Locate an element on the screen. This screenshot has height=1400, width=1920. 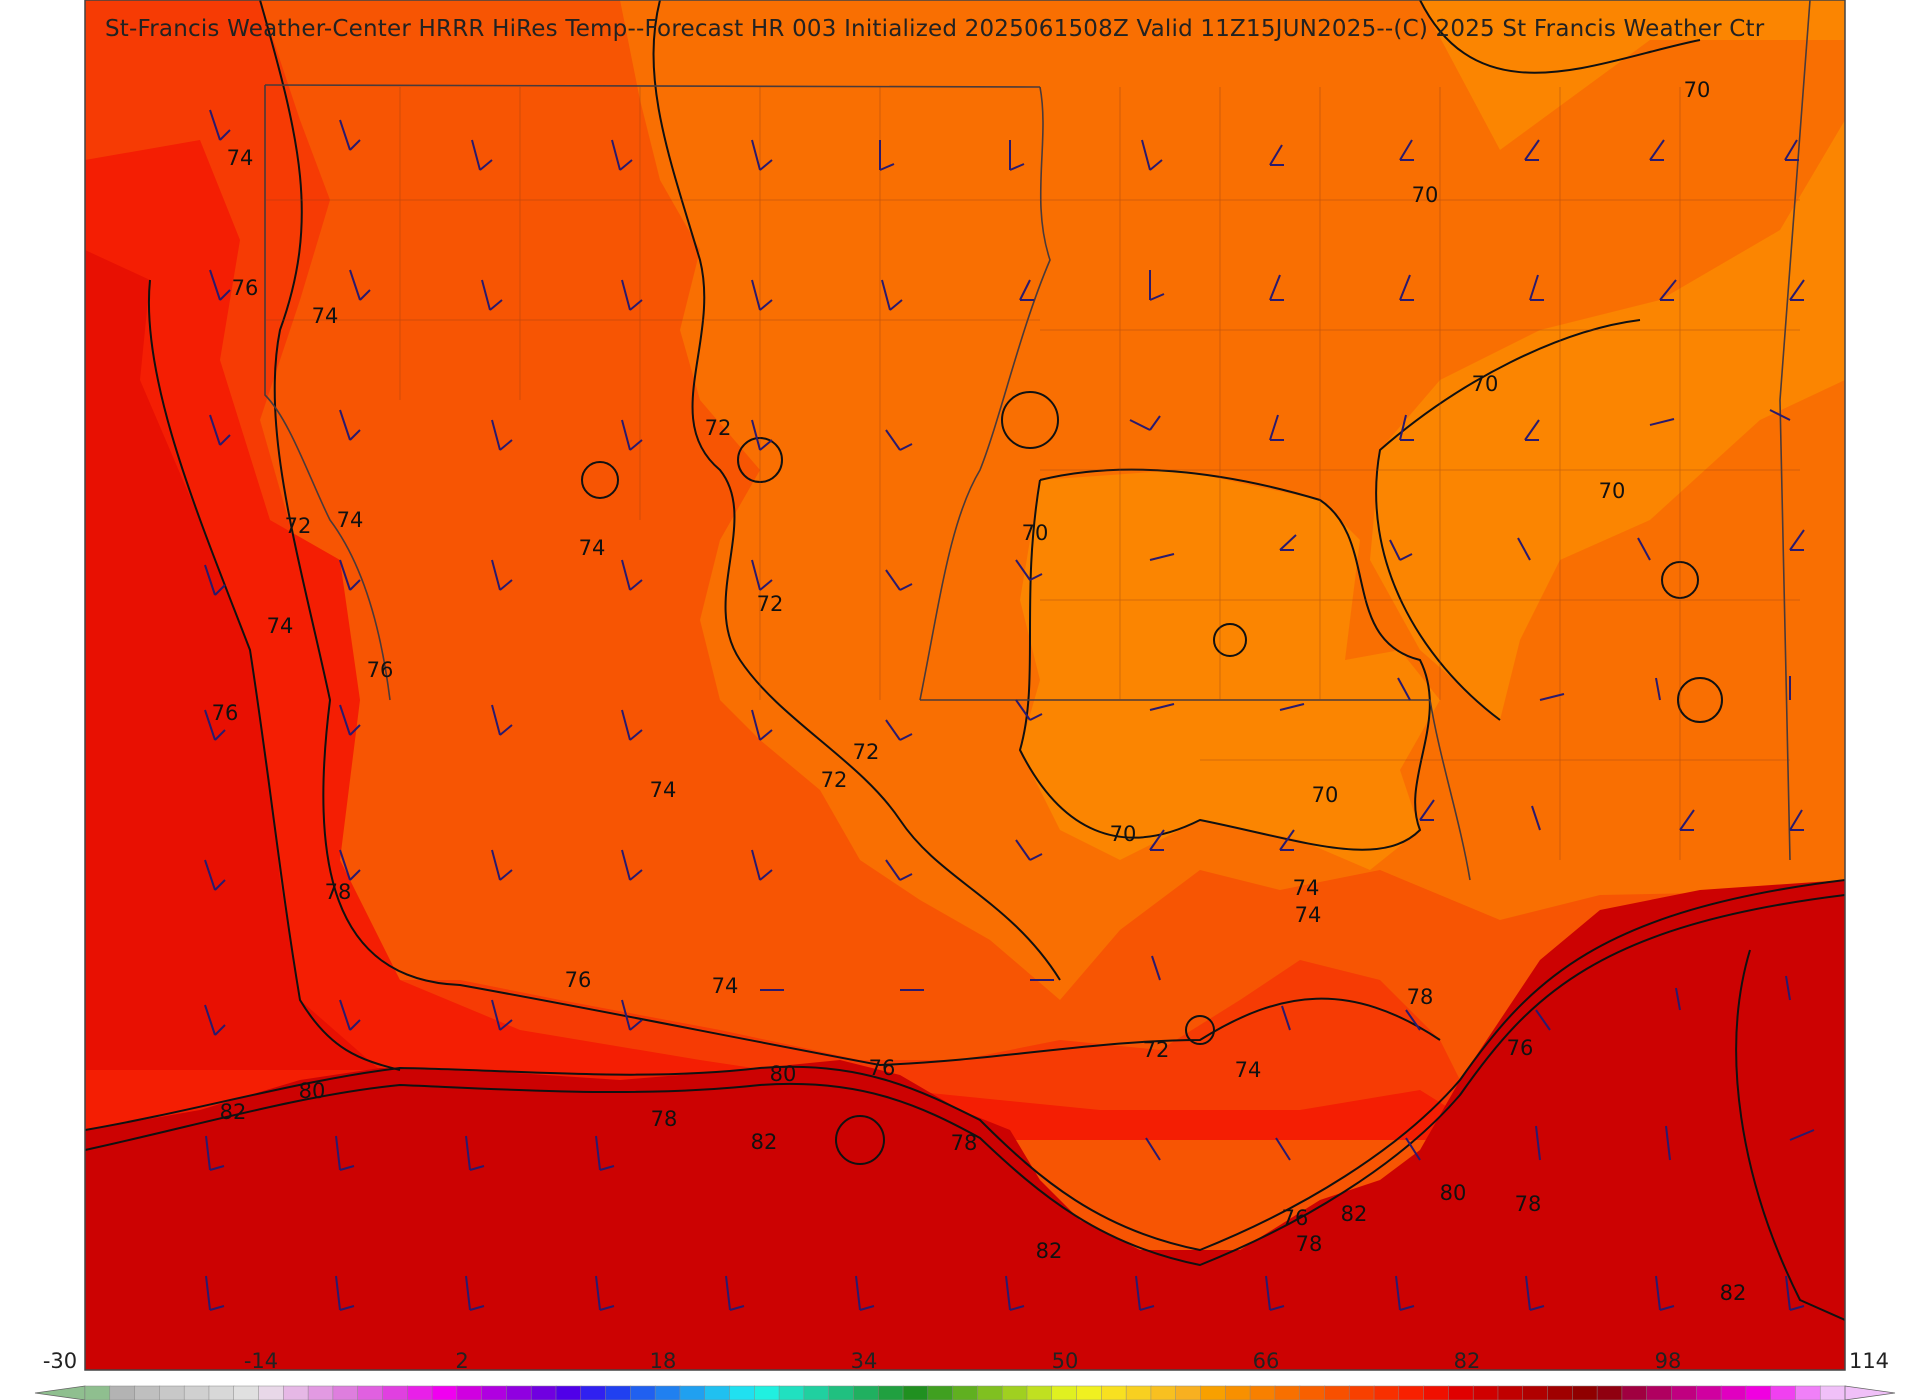
colorbar-tick-label: -14 is located at coordinates (261, 1361).